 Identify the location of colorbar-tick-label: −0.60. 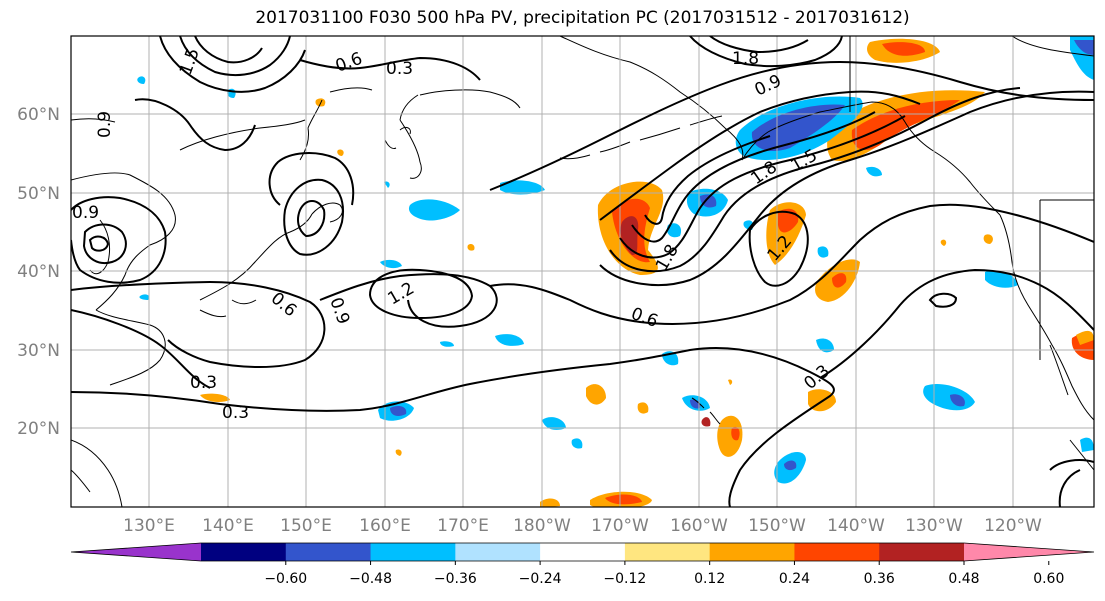
(285, 579).